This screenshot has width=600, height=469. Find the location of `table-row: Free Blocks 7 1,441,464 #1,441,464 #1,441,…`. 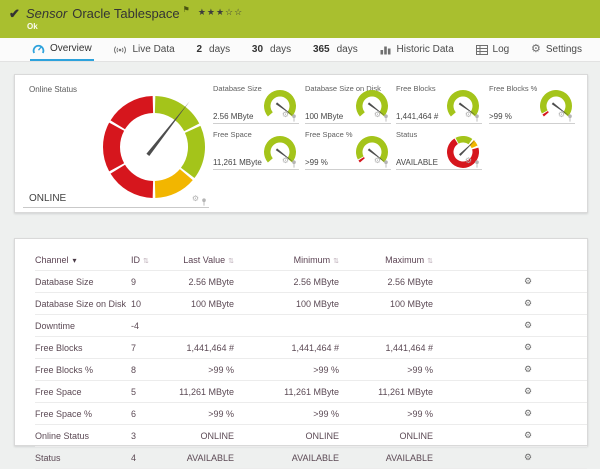

table-row: Free Blocks 7 1,441,464 #1,441,464 #1,441,… is located at coordinates (311, 347).